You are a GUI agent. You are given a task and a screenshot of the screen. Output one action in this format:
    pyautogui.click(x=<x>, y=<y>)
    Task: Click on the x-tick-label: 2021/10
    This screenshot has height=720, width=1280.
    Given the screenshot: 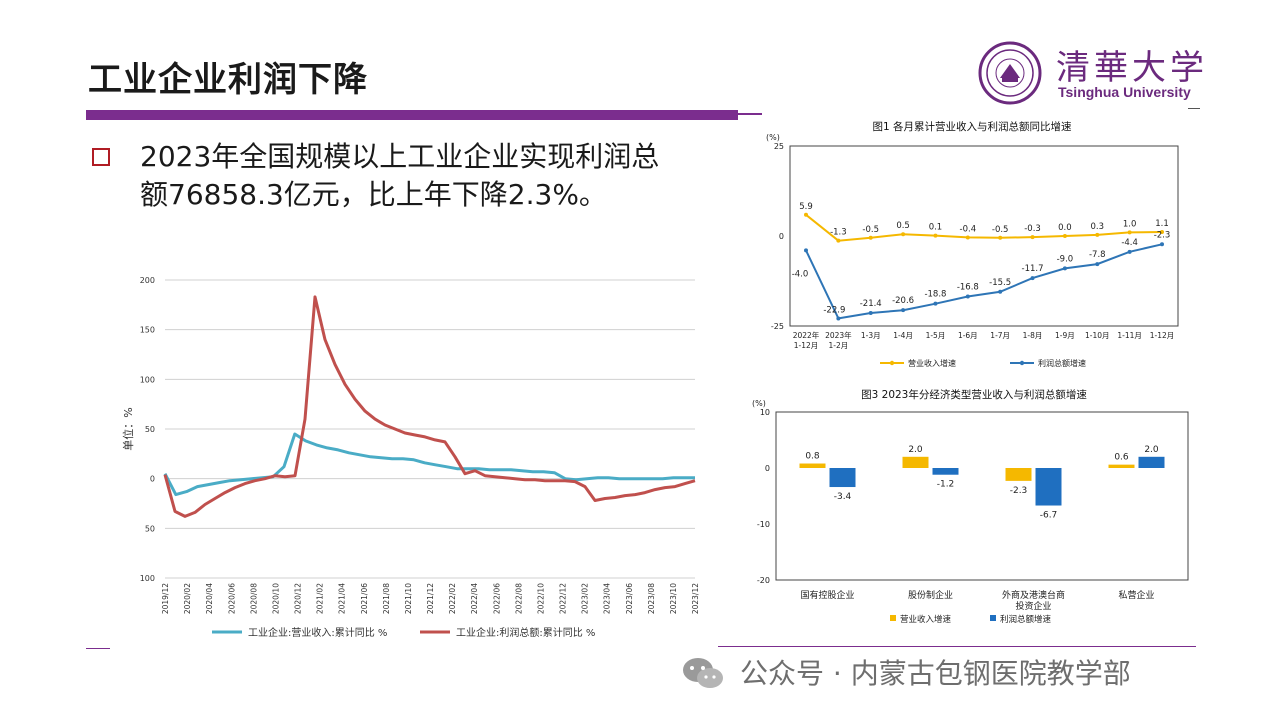 What is the action you would take?
    pyautogui.click(x=408, y=598)
    